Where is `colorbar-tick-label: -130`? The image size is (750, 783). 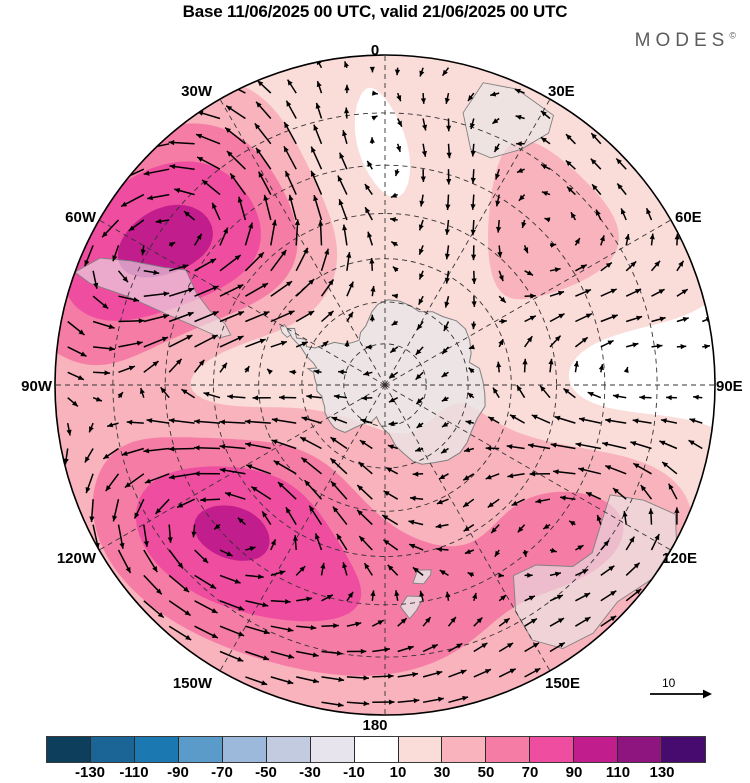
colorbar-tick-label: -130 is located at coordinates (90, 772).